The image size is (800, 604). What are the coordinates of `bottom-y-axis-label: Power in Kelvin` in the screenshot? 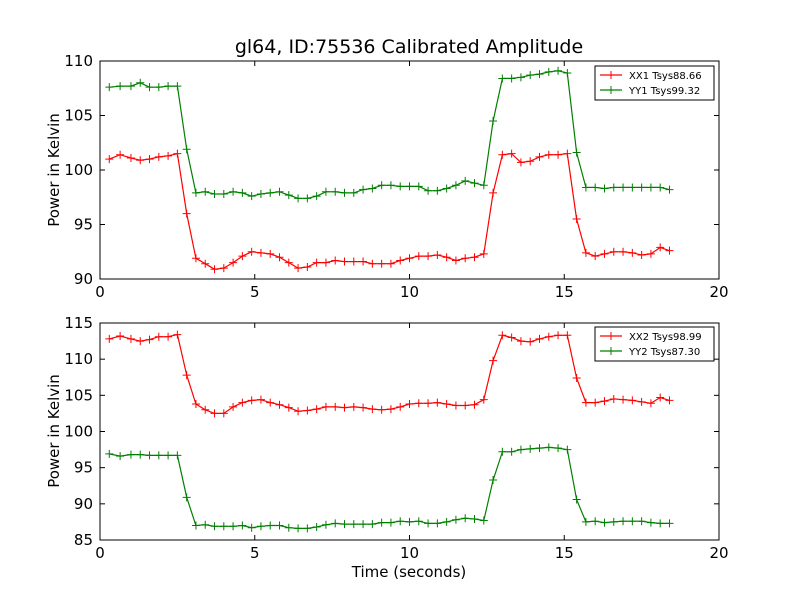 It's located at (54, 431).